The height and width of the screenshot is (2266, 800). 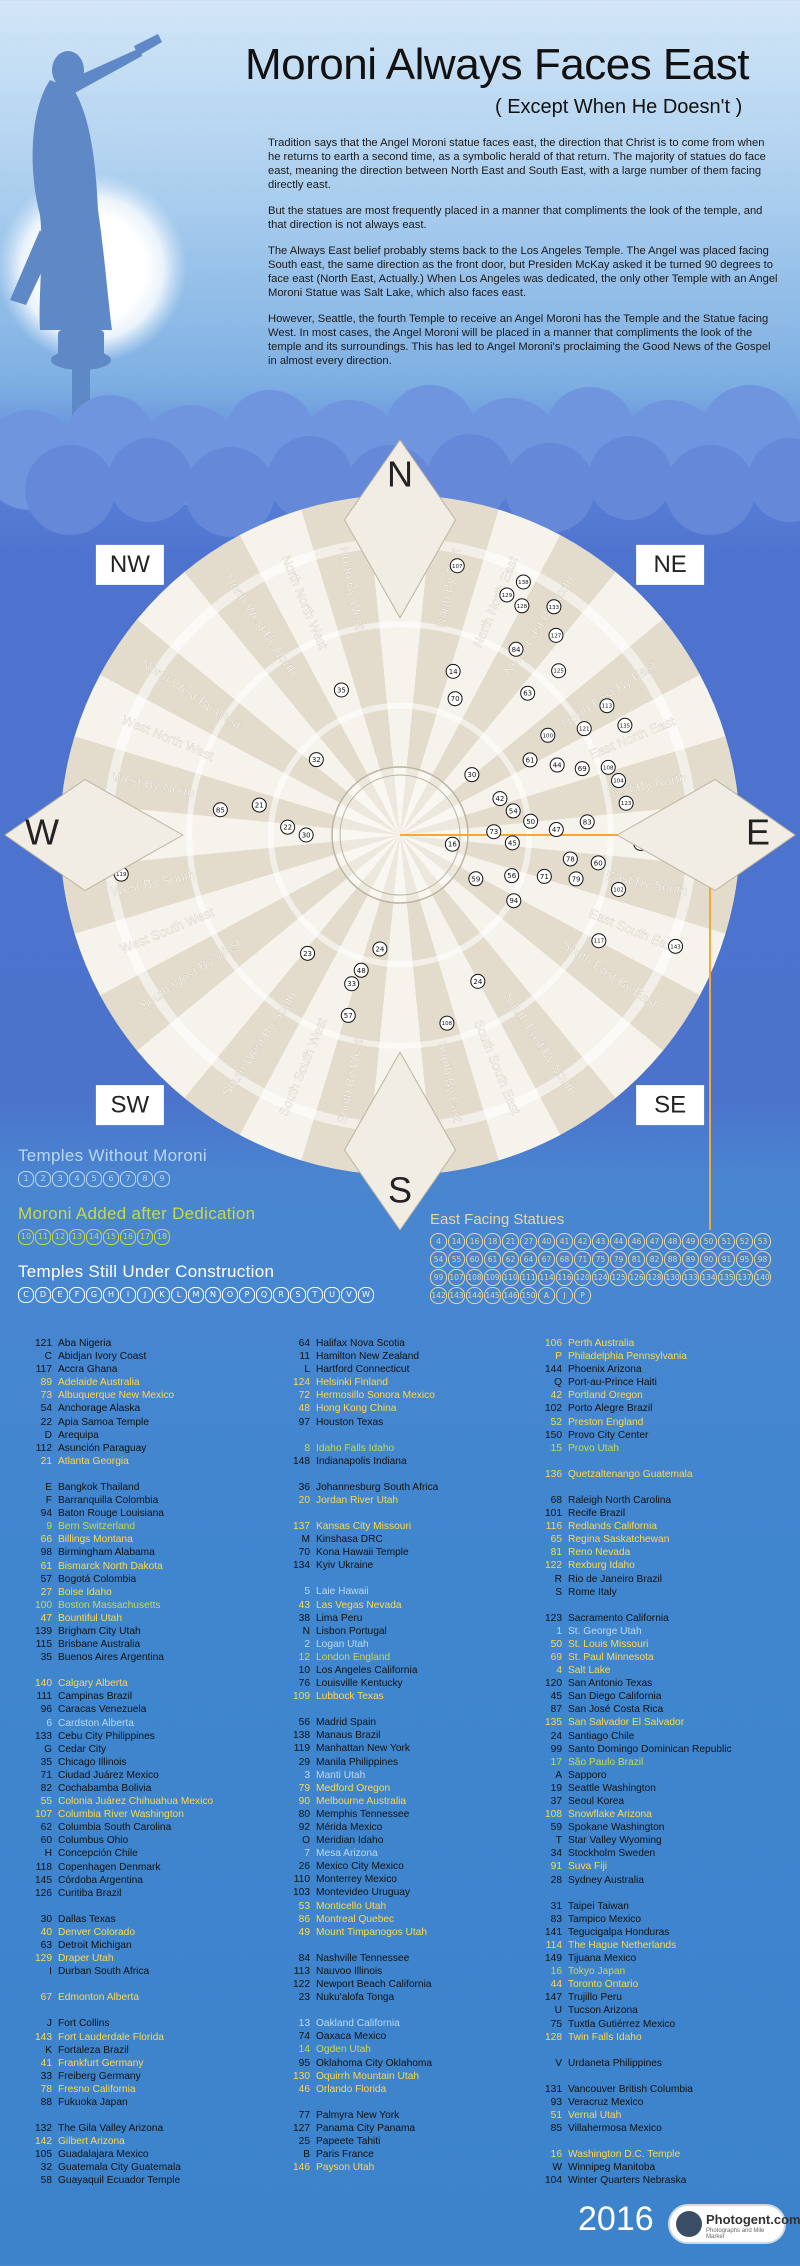 I want to click on temple-number: 128, so click(x=553, y=2037).